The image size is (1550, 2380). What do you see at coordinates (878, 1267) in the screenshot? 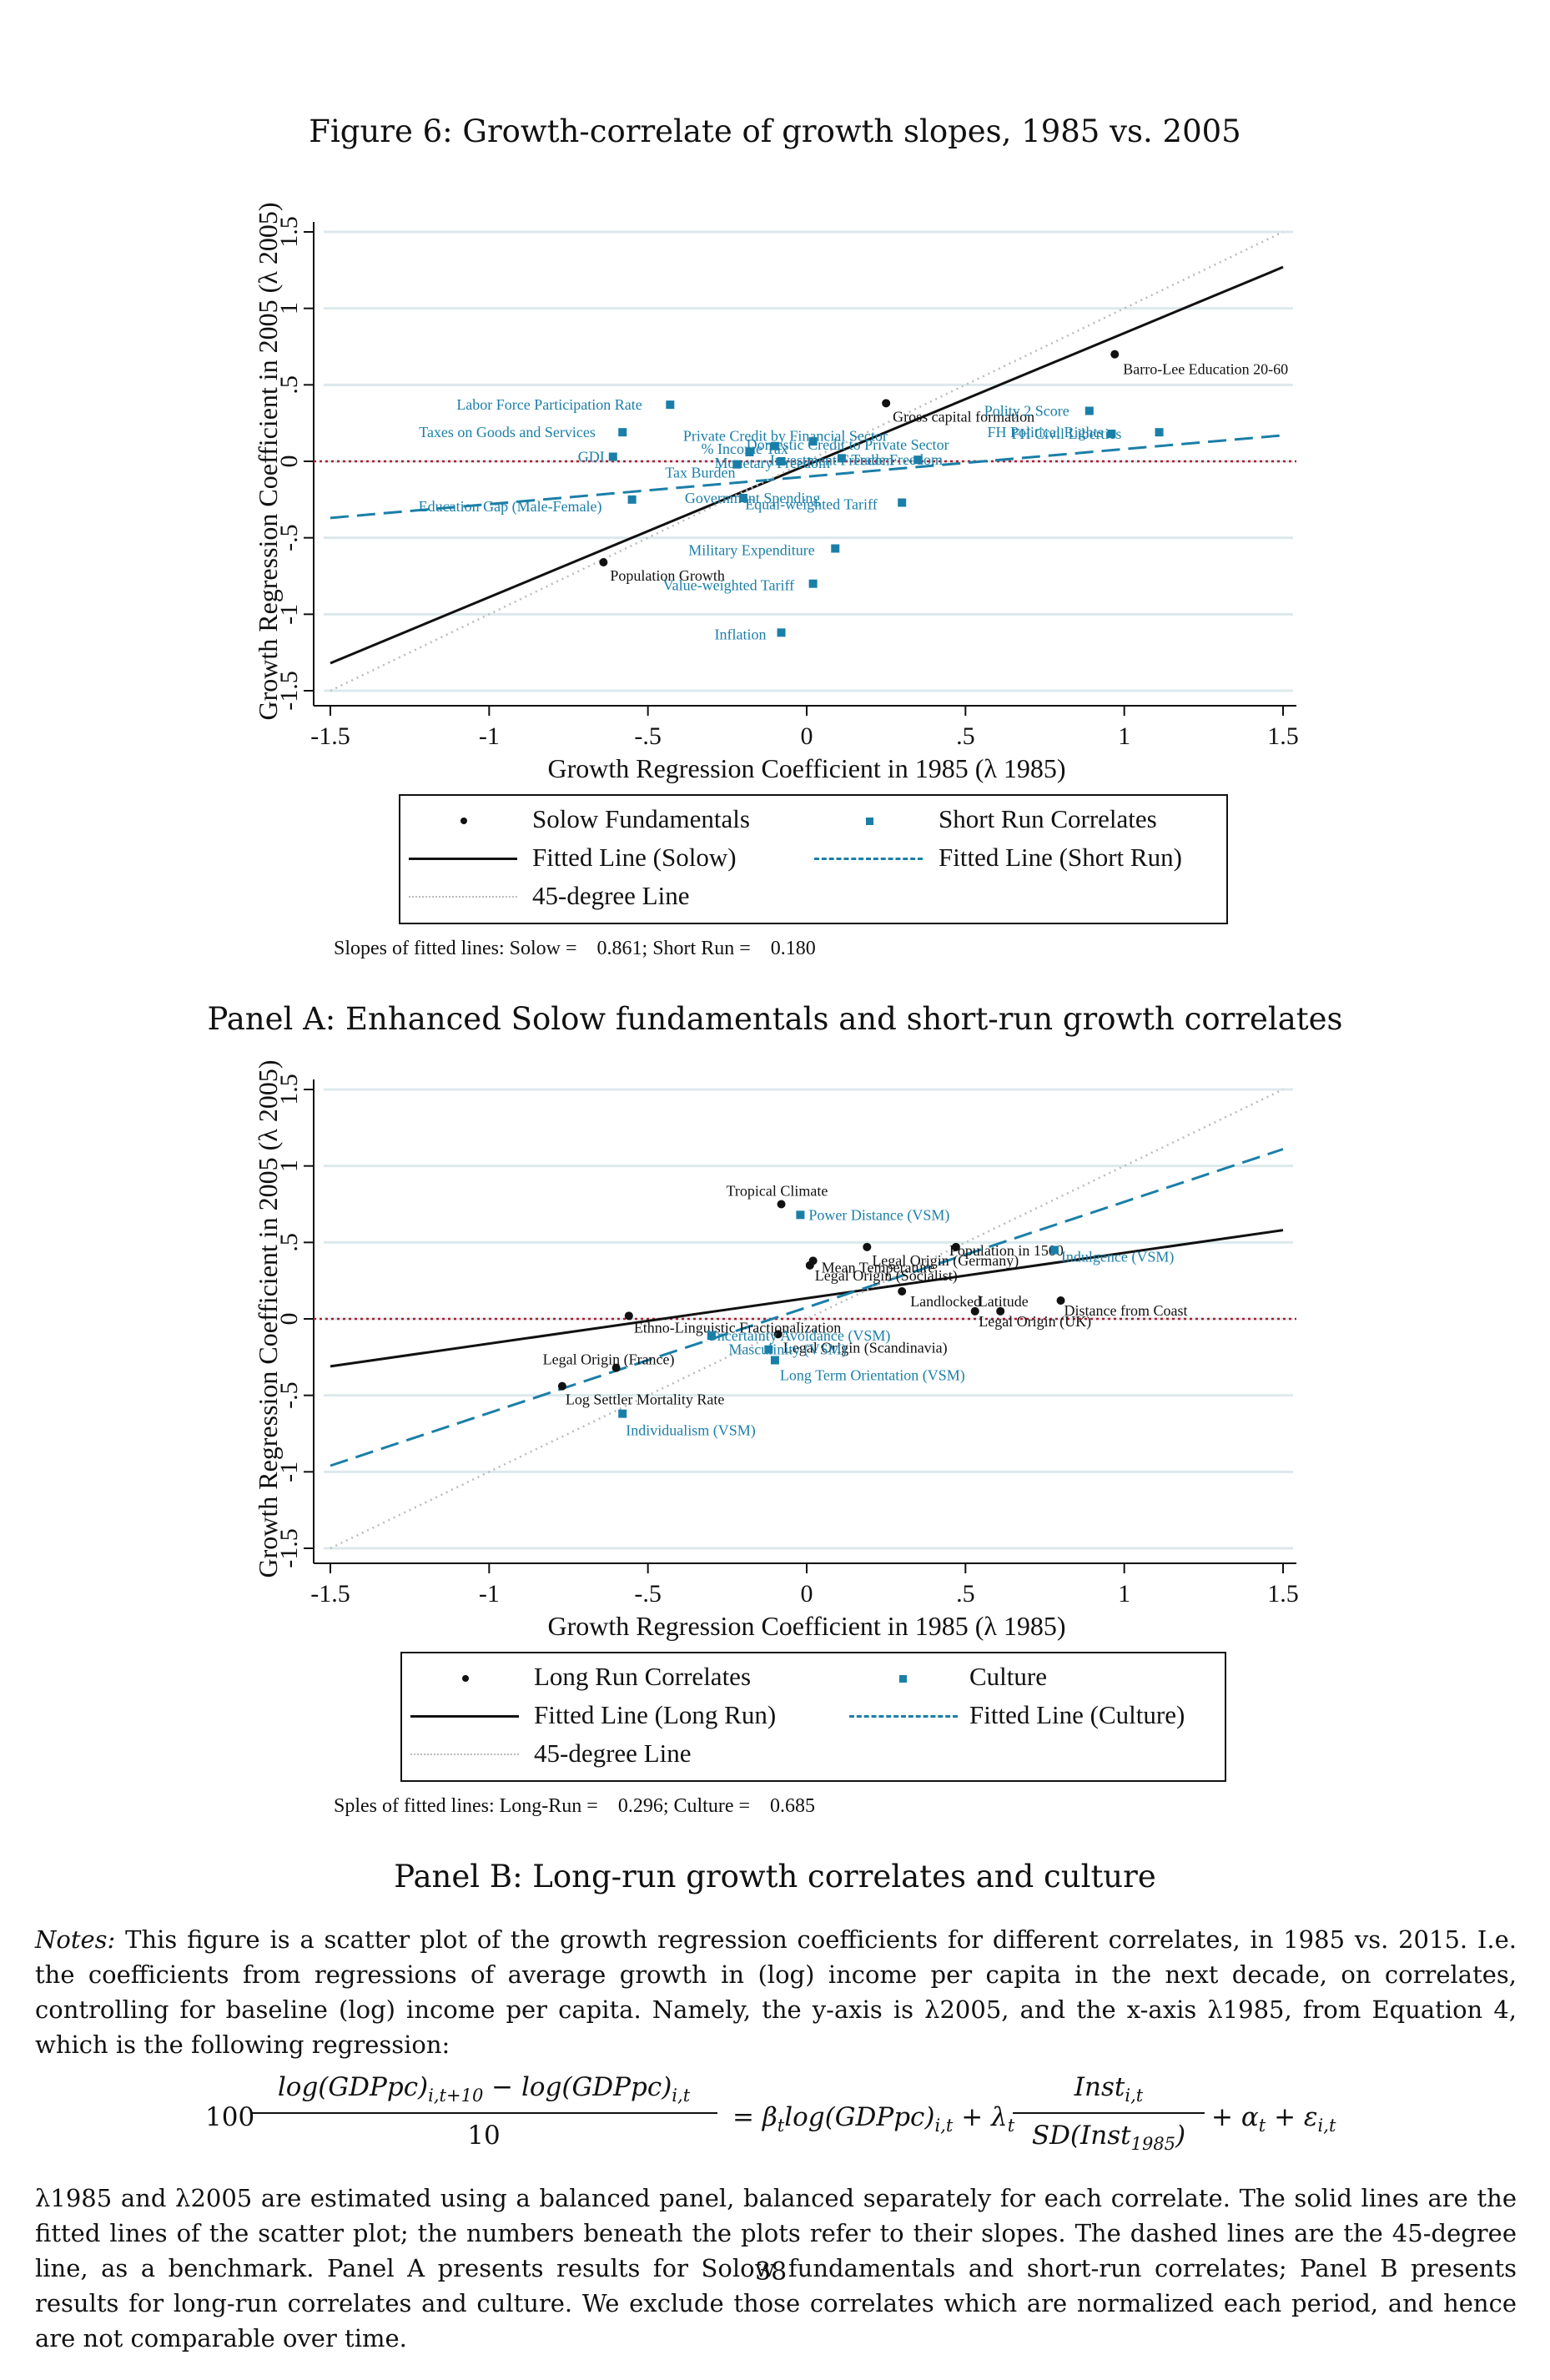
I see `mean-temperature-label: Mean Temperature` at bounding box center [878, 1267].